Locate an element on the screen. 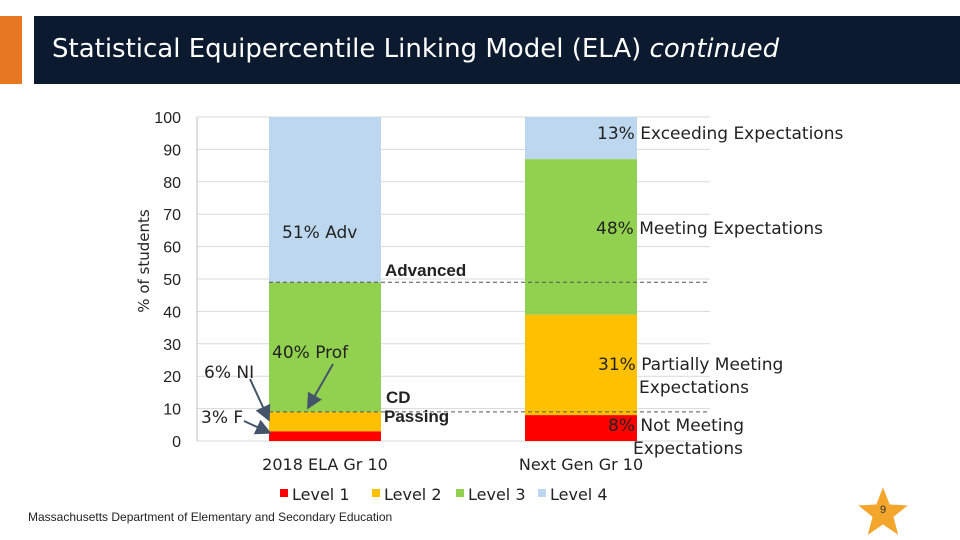 The height and width of the screenshot is (540, 960). y-tick-label: 20 is located at coordinates (172, 377).